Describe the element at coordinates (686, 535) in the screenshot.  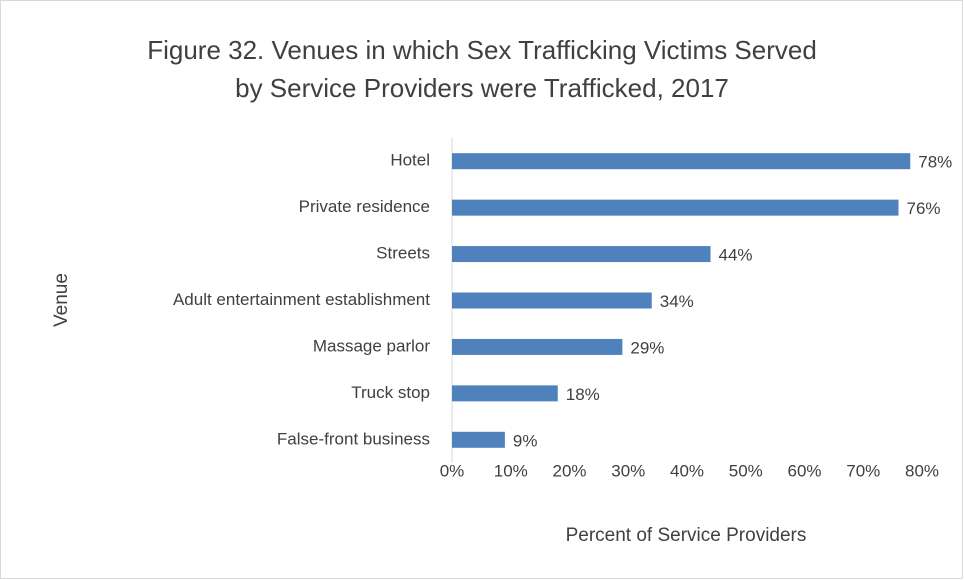
I see `x-axis-title: Percent of Service Providers` at that location.